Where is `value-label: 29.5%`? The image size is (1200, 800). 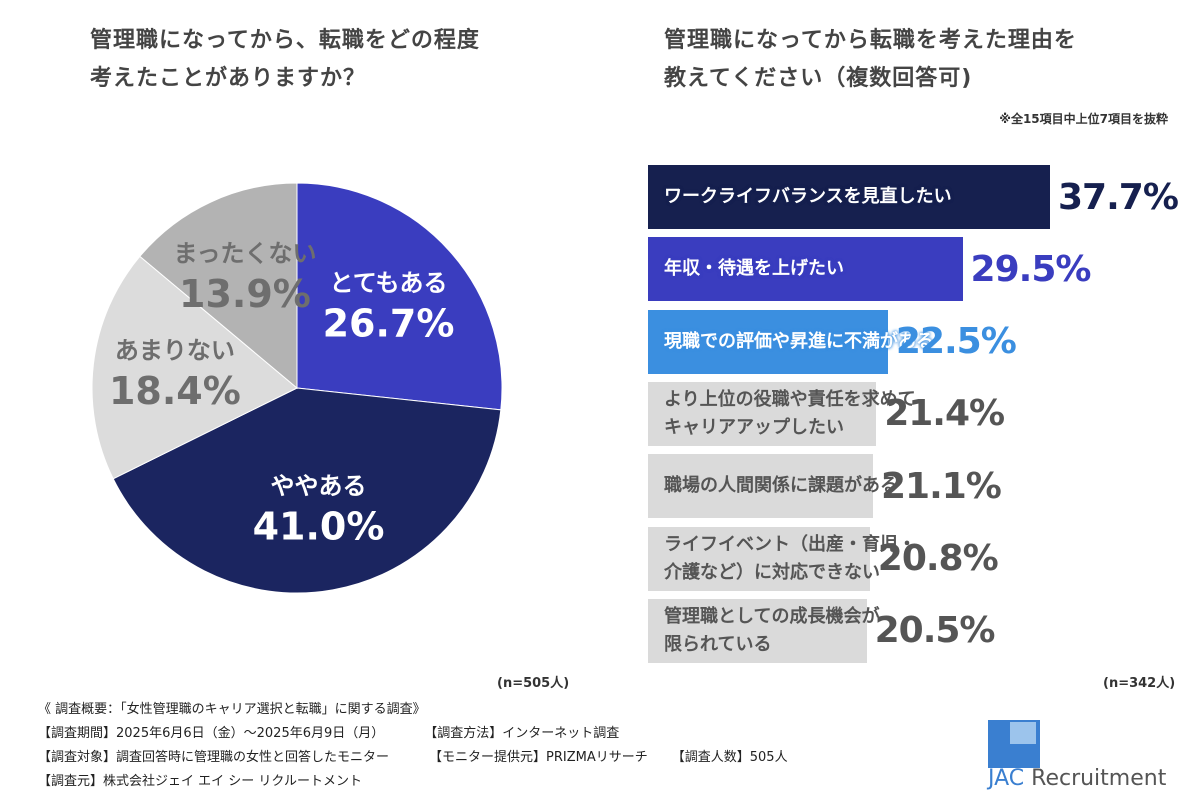 value-label: 29.5% is located at coordinates (1031, 269).